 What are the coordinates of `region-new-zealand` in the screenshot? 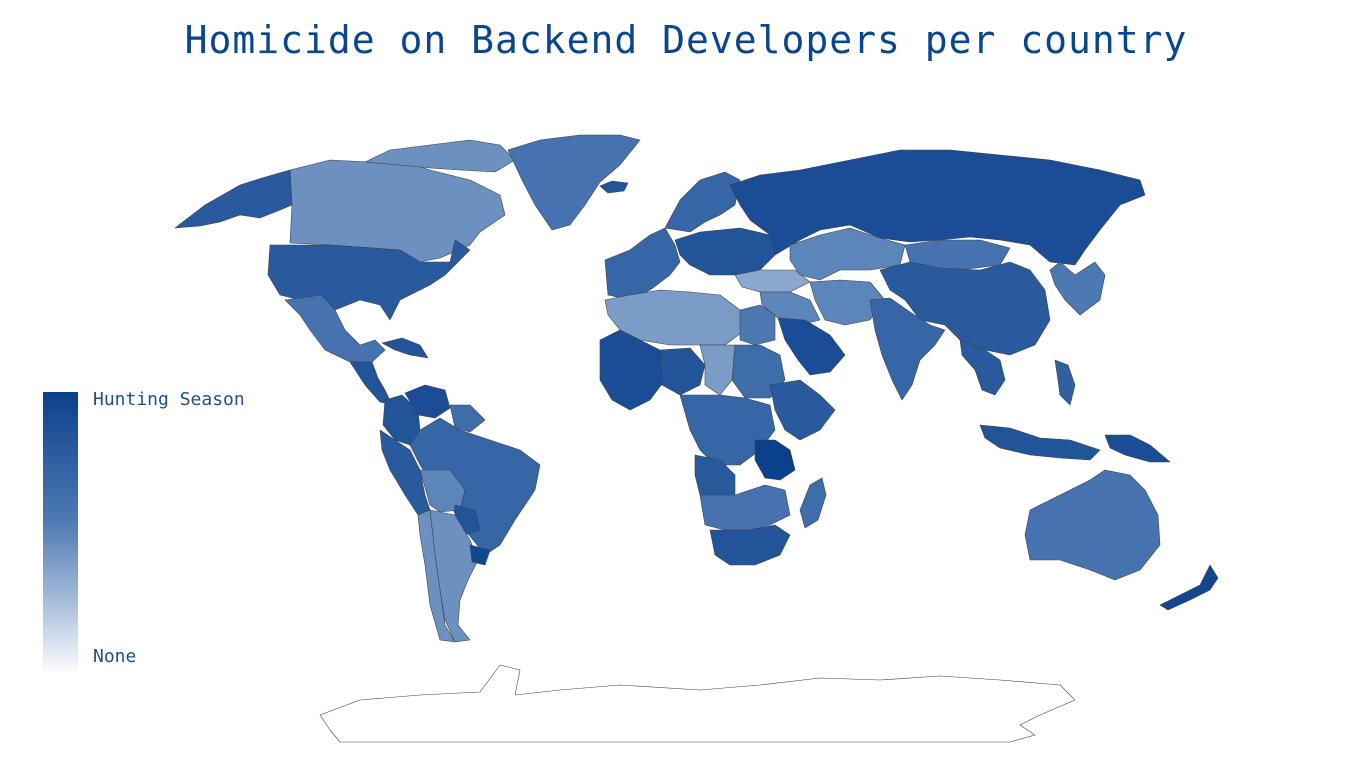 It's located at (1189, 587).